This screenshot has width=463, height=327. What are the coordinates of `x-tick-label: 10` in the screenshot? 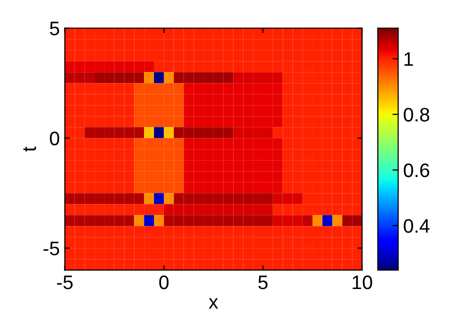 It's located at (362, 282).